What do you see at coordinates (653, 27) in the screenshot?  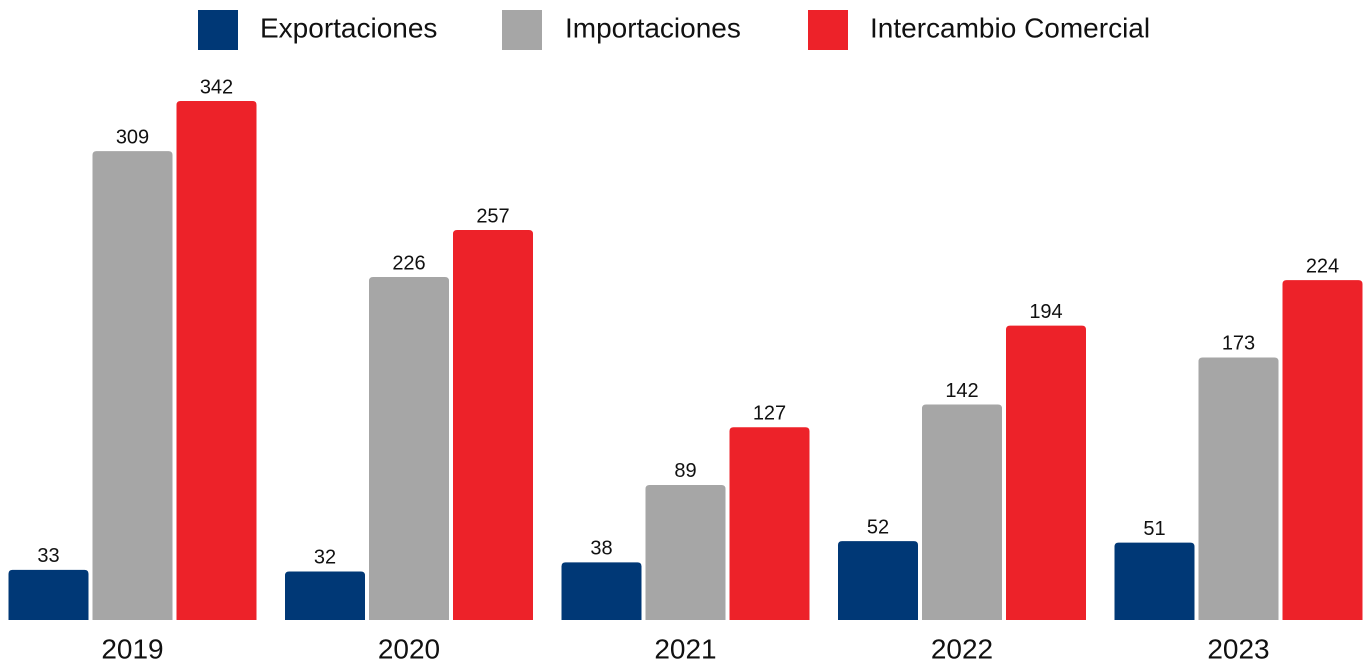 I see `legend-label: Importaciones` at bounding box center [653, 27].